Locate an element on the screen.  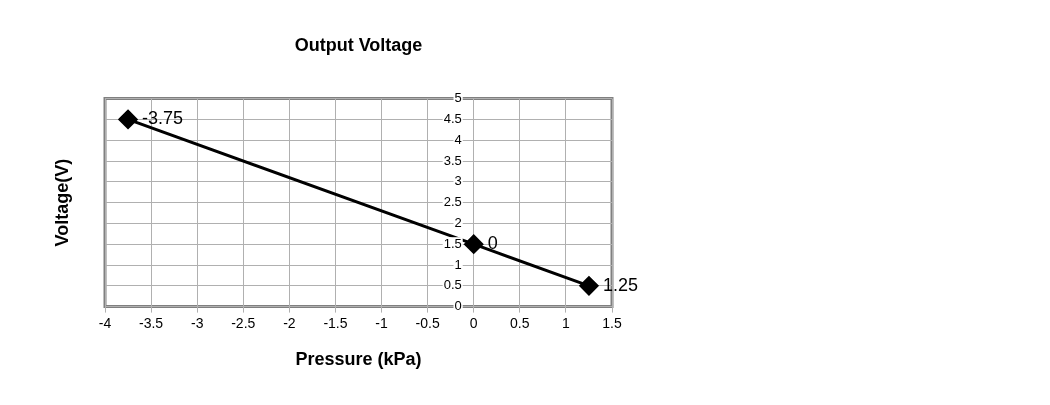
x-tick-label: -2.5 is located at coordinates (243, 322).